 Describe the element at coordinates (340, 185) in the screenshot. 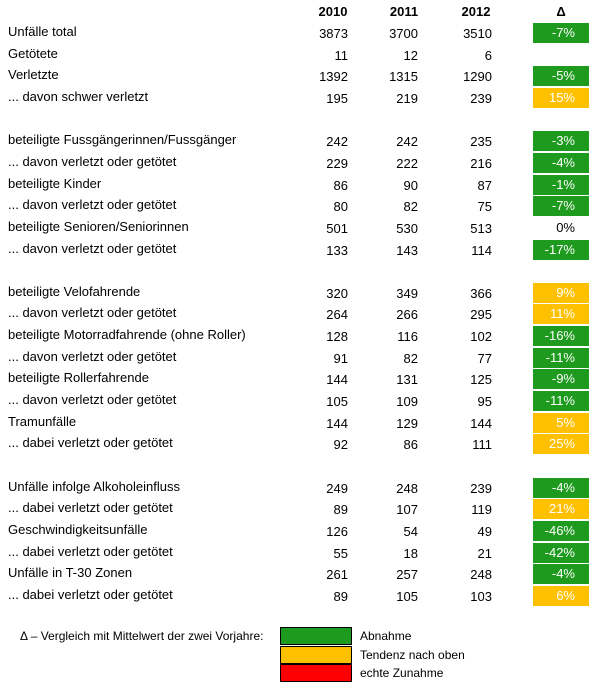

I see `cell-value: 86` at that location.